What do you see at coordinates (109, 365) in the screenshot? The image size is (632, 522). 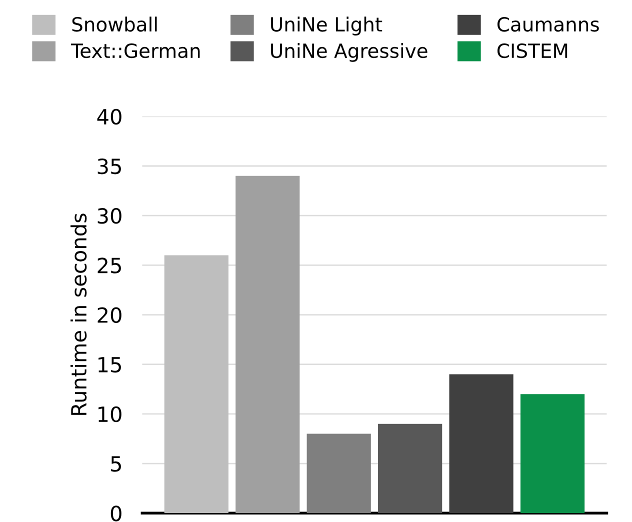 I see `y-tick-label: 15` at bounding box center [109, 365].